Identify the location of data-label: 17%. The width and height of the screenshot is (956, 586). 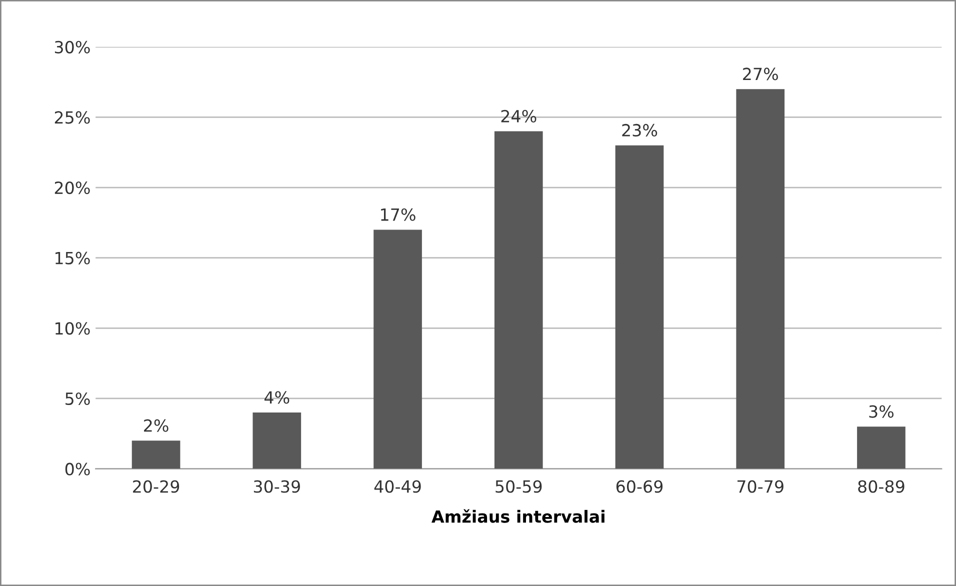
(398, 214).